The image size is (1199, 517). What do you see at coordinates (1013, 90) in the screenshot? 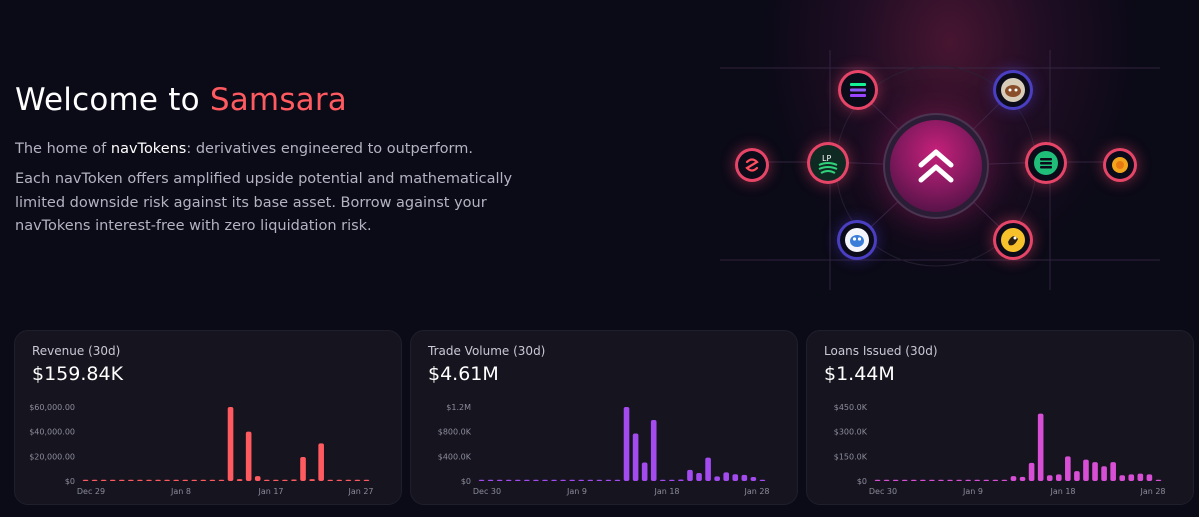
I see `mascot-token-icon` at bounding box center [1013, 90].